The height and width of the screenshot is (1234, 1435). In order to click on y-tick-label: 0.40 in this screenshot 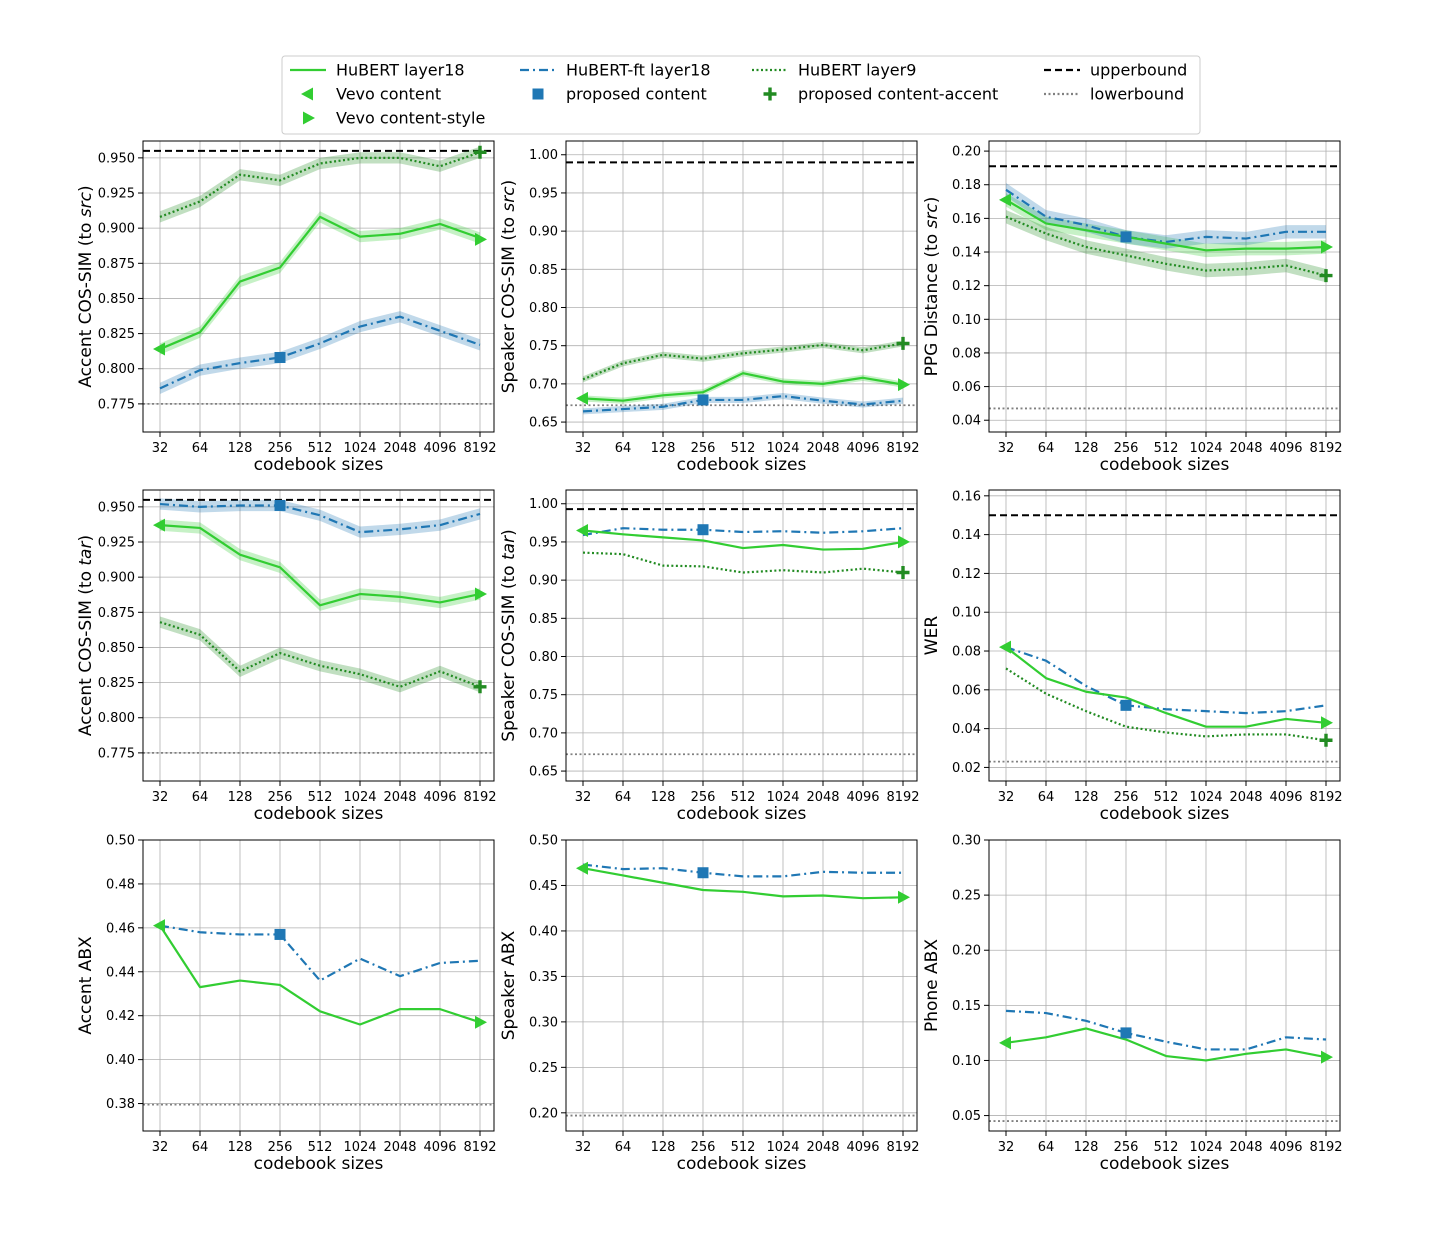, I will do `click(543, 931)`.